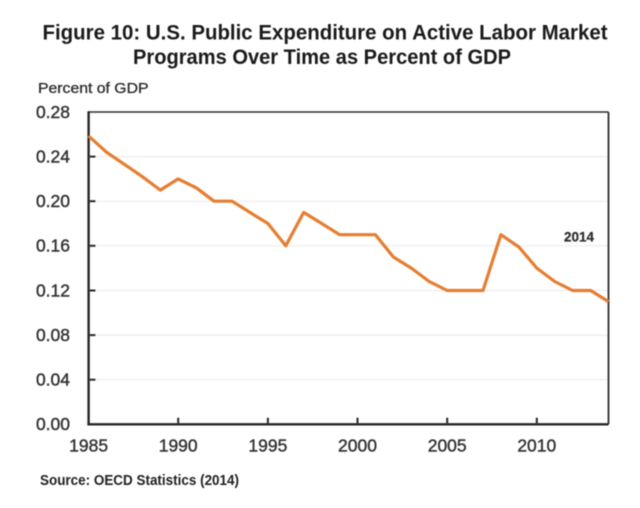 This screenshot has width=640, height=508. I want to click on svg-text: 0.24, so click(53, 156).